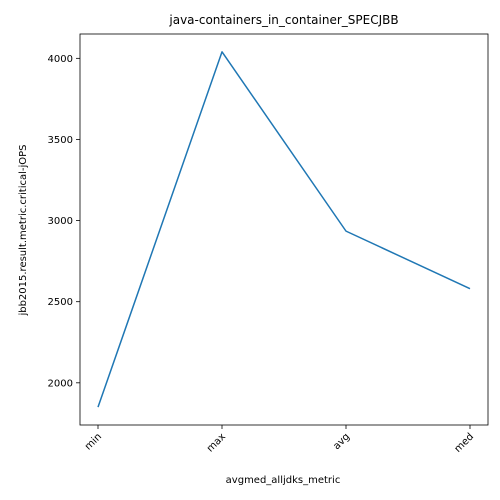  I want to click on x-axis-label: avgmed_alljdks_metric, so click(283, 480).